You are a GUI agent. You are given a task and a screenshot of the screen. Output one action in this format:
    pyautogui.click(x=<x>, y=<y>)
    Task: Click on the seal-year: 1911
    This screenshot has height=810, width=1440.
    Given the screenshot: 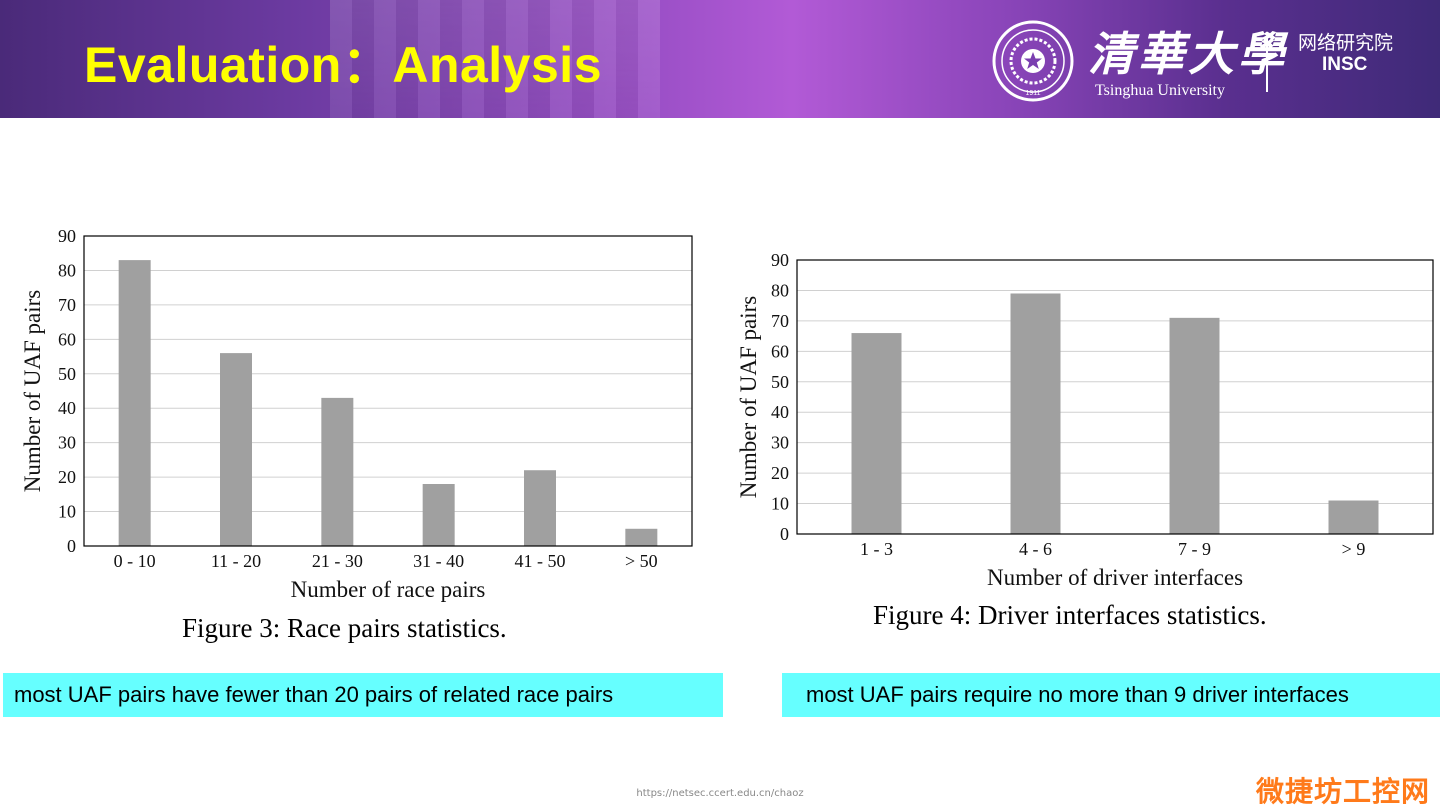 What is the action you would take?
    pyautogui.click(x=1032, y=93)
    